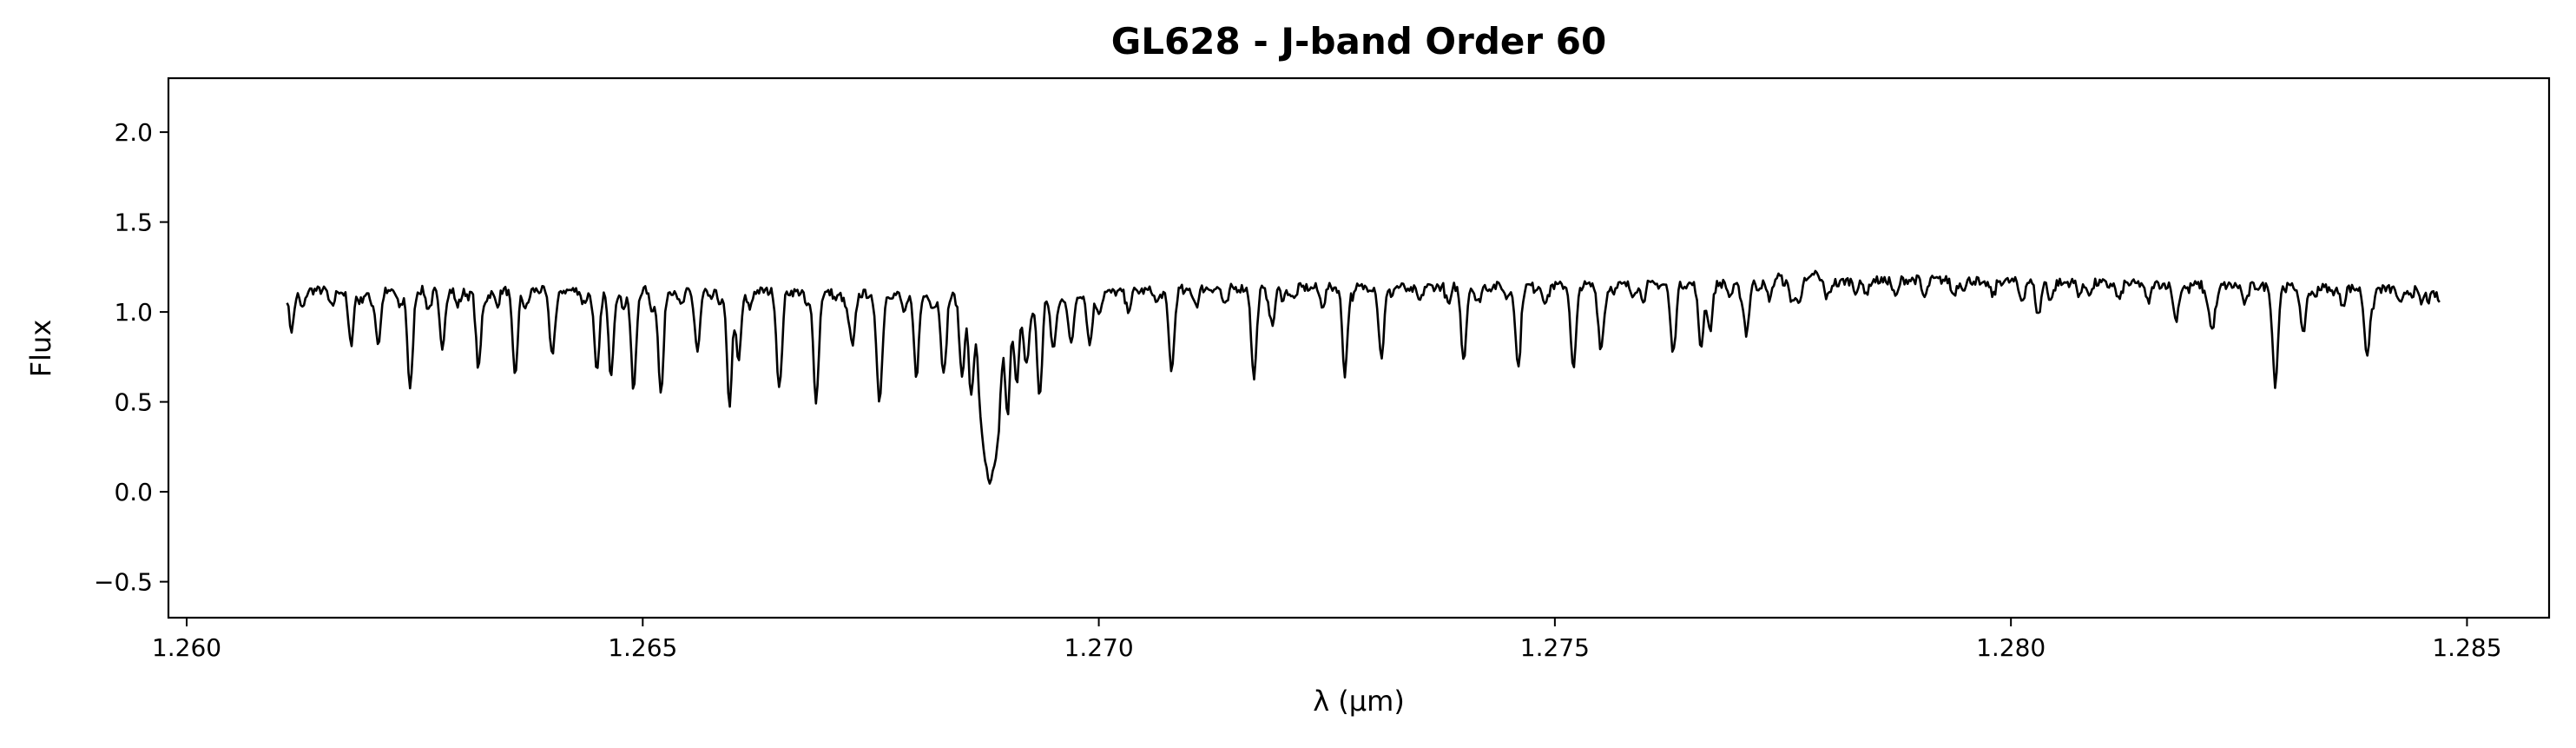 The image size is (2576, 748). I want to click on y-tick-label: 1.0, so click(133, 312).